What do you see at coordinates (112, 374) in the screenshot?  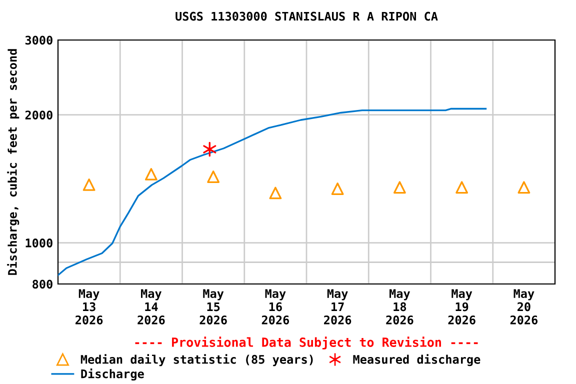 I see `legend-label: Discharge` at bounding box center [112, 374].